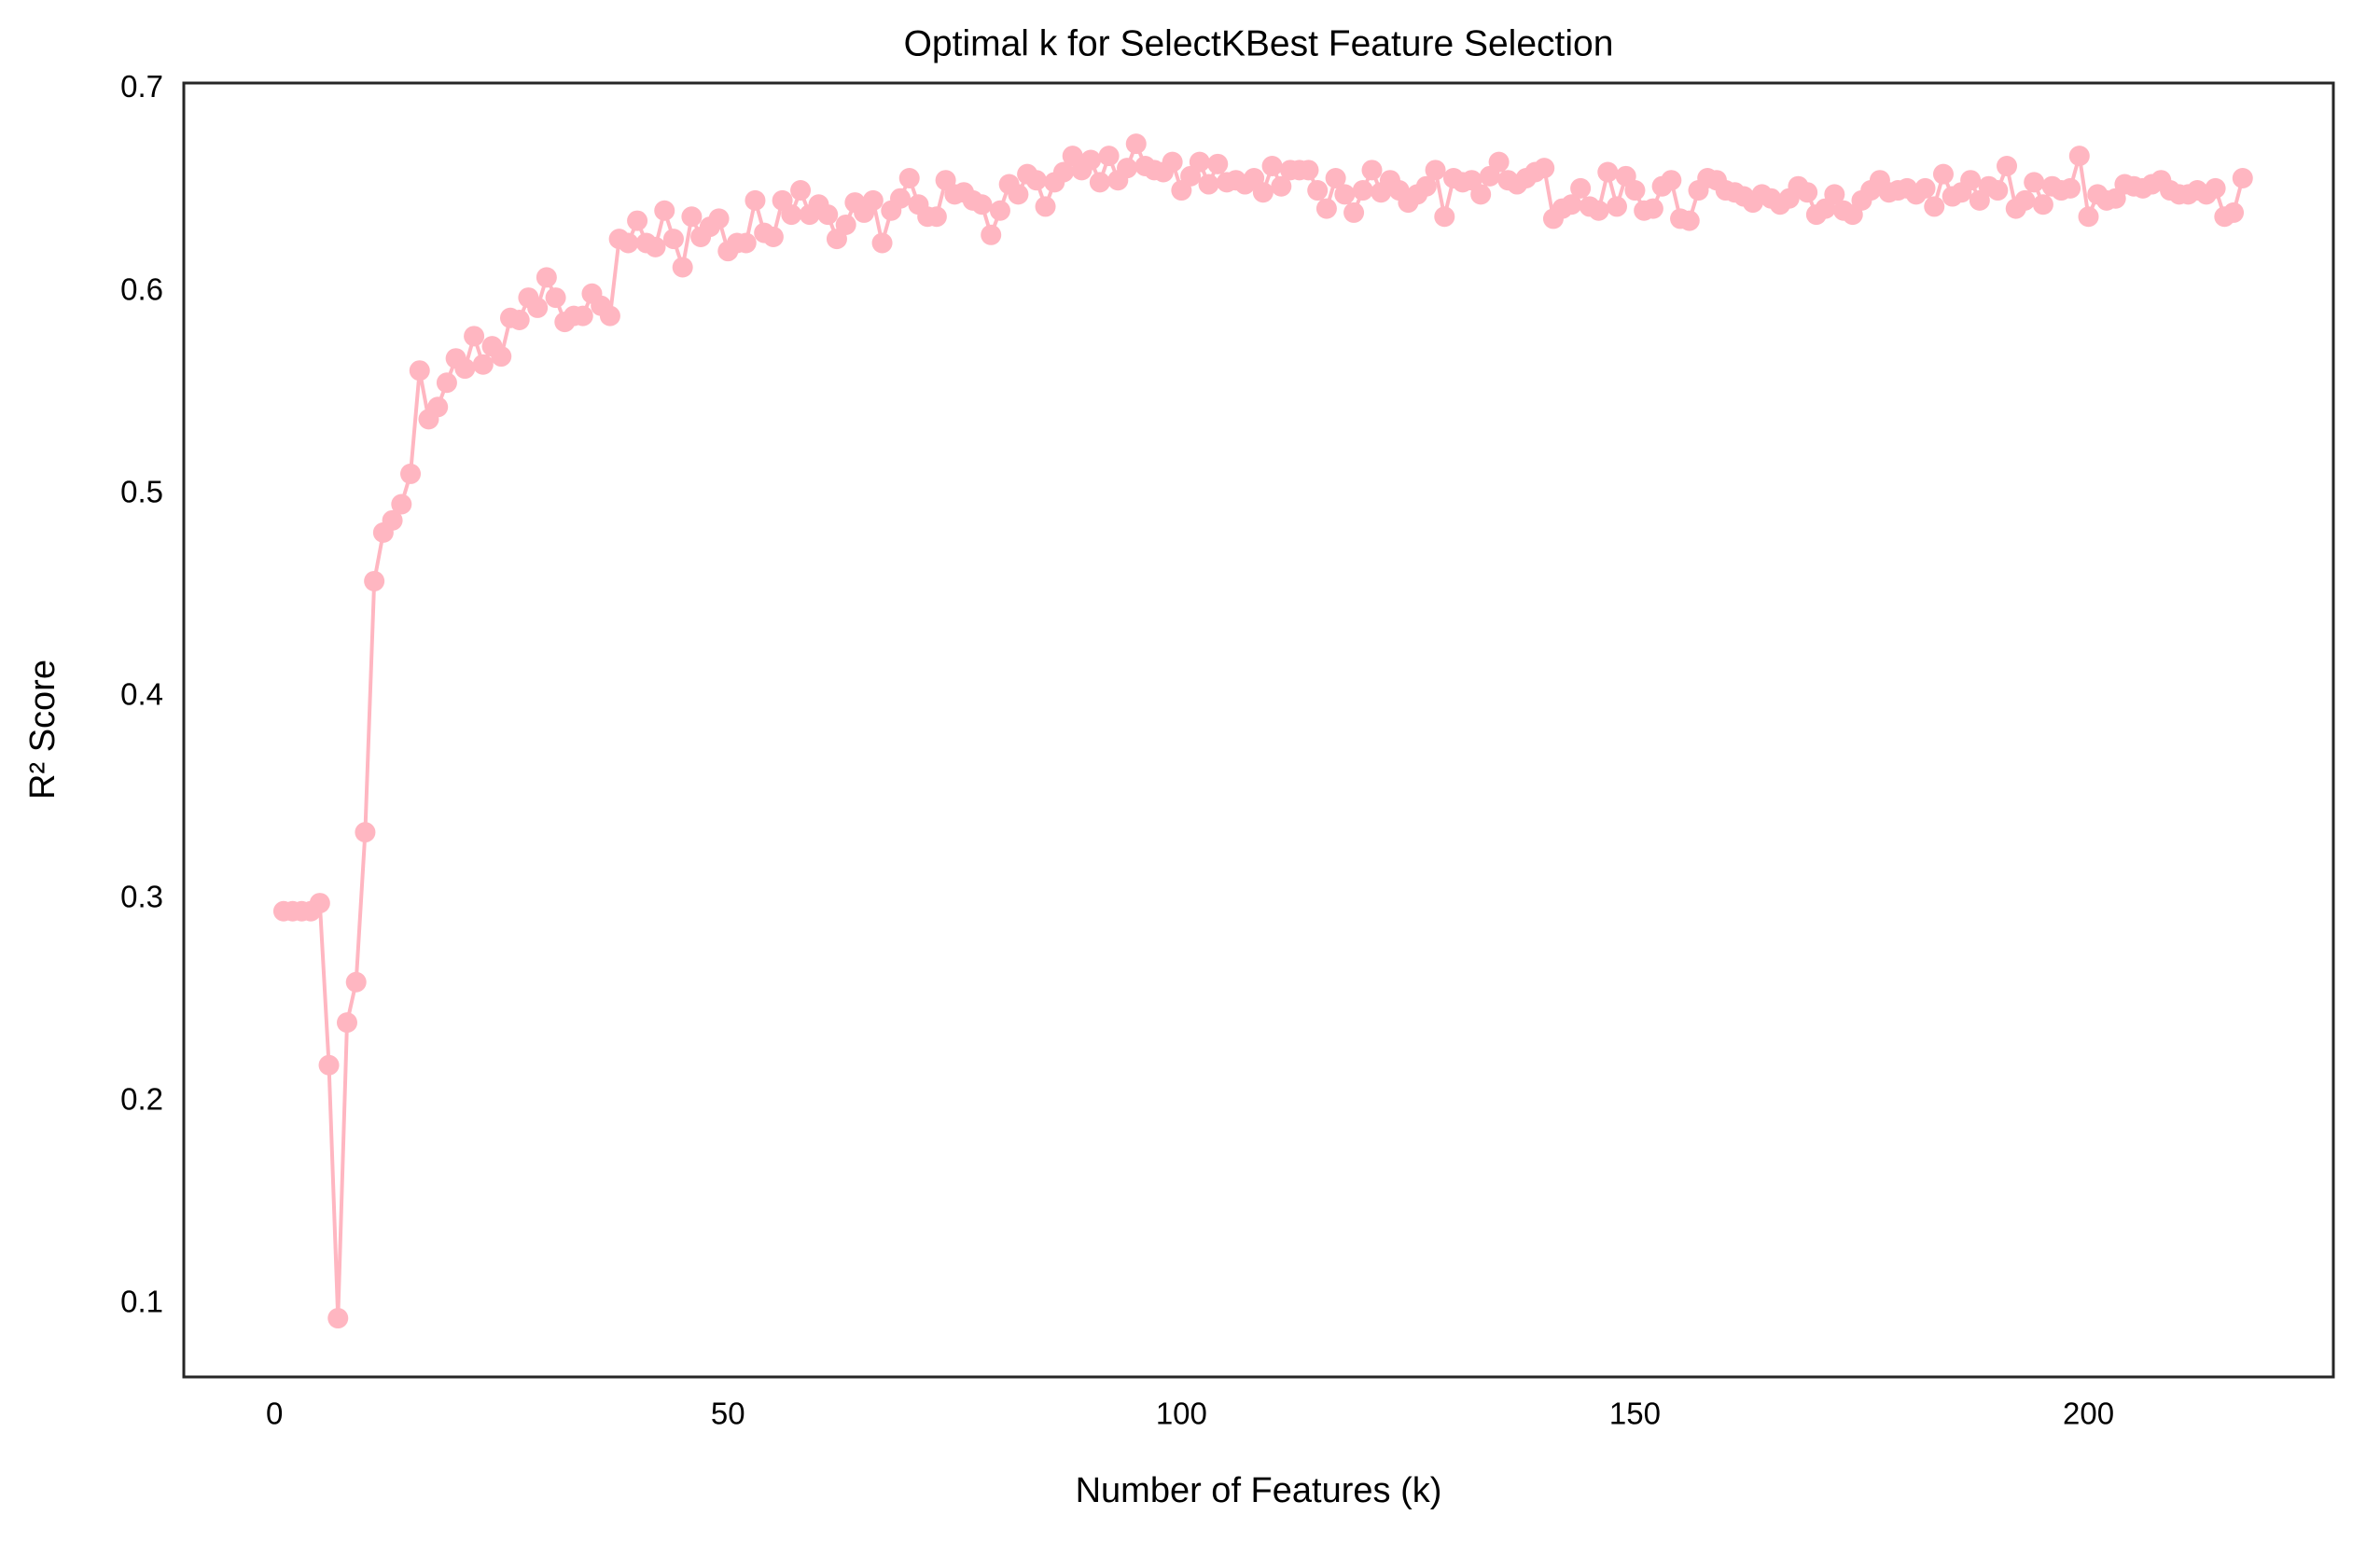 Image resolution: width=2380 pixels, height=1543 pixels. Describe the element at coordinates (141, 491) in the screenshot. I see `y-tick-label: 0.5` at that location.